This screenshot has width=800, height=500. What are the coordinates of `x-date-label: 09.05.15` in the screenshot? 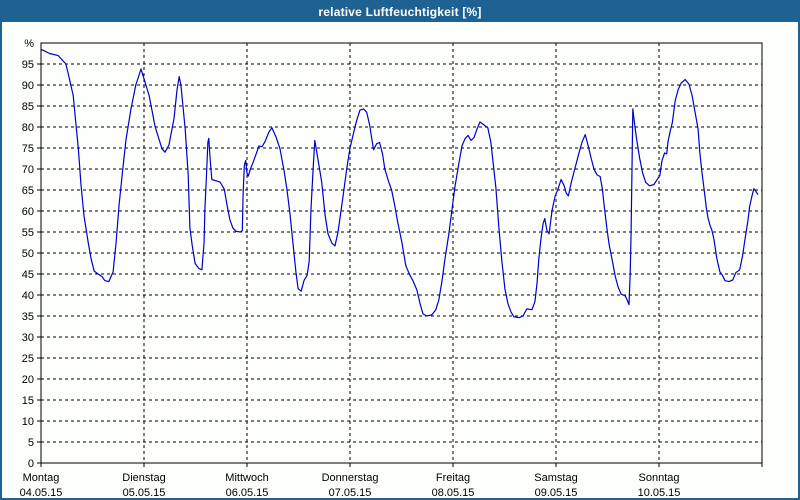 It's located at (556, 492).